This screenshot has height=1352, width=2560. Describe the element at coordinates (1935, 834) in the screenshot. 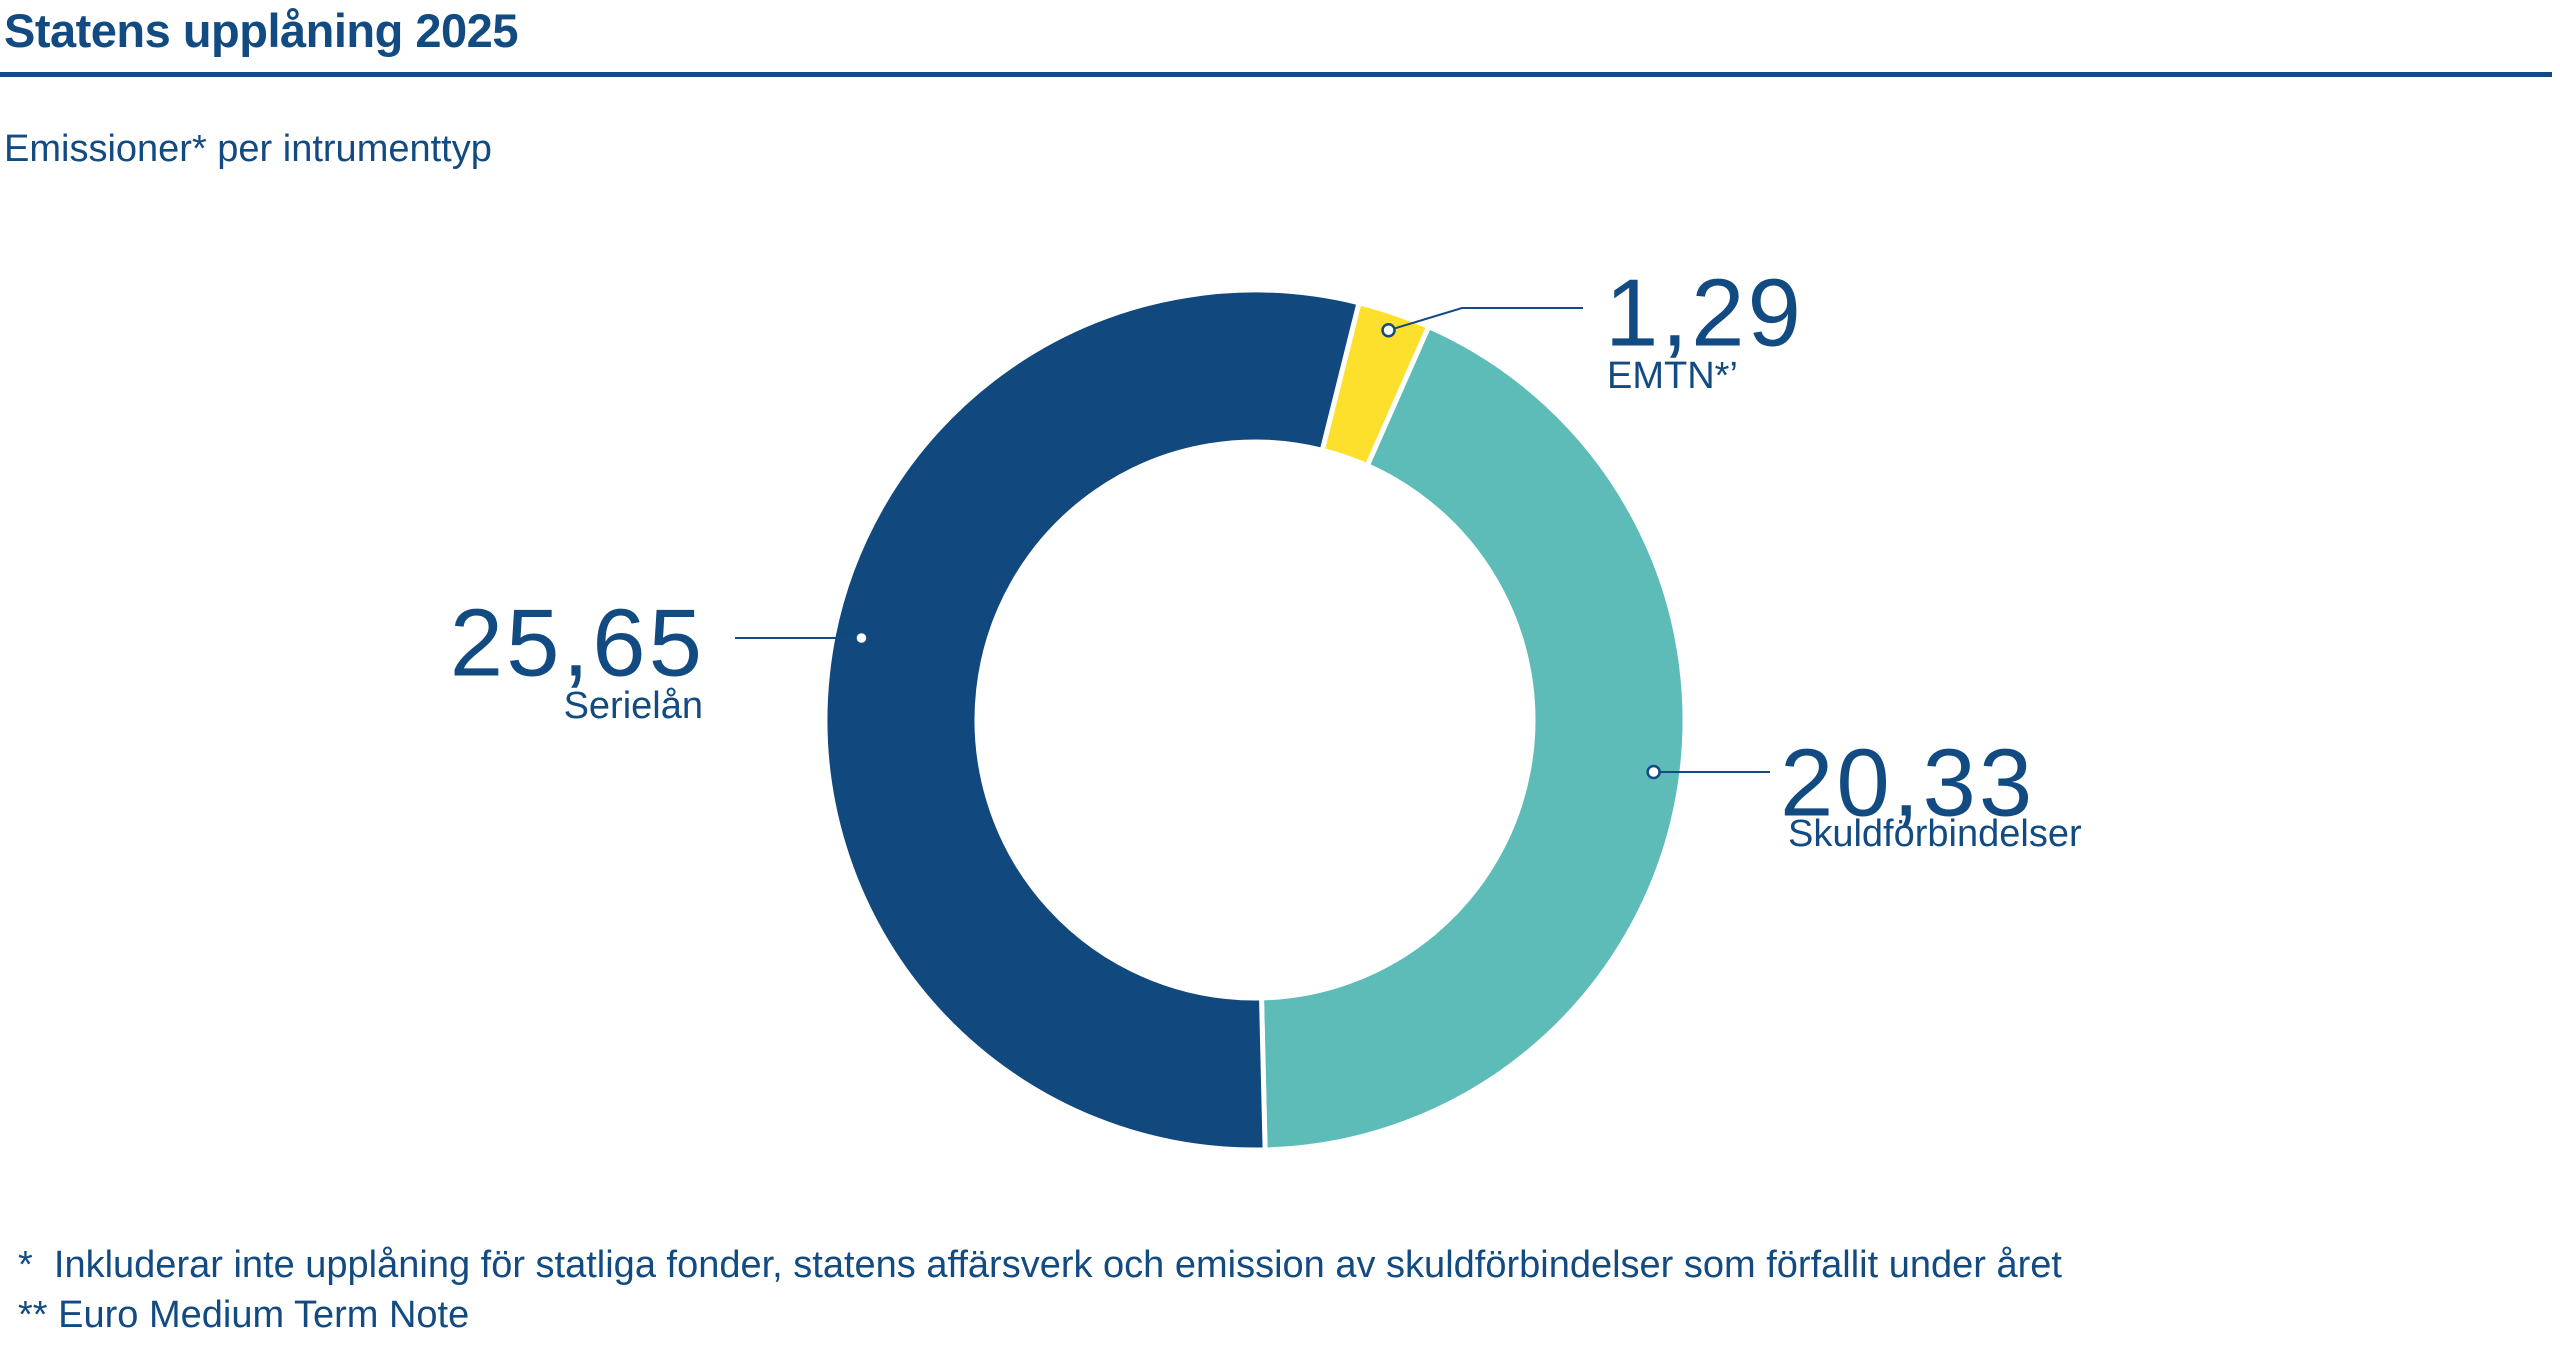

I see `category-label-skuldförbindelser: Skuldförbindelser` at that location.